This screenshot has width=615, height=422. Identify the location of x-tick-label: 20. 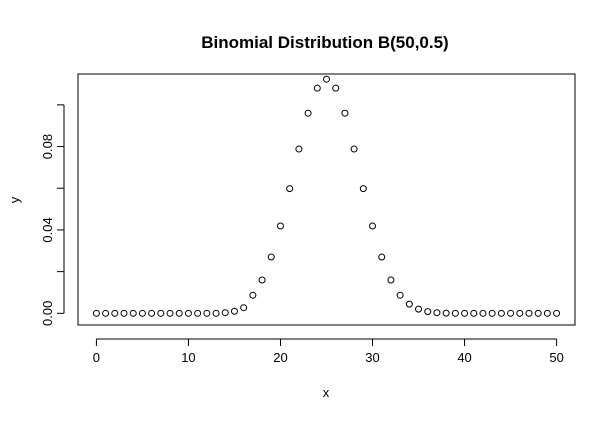
(280, 357).